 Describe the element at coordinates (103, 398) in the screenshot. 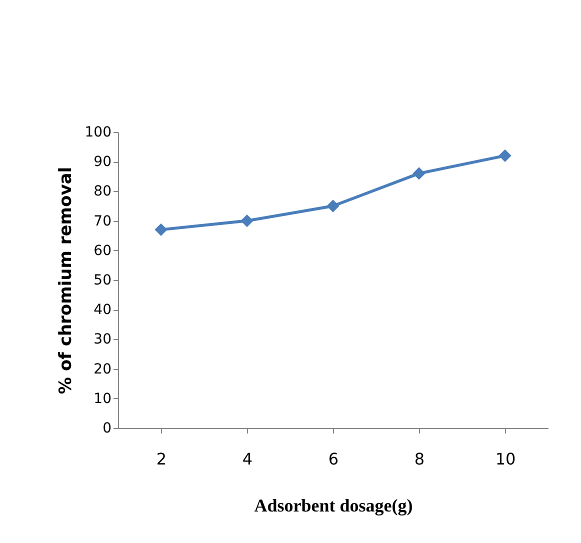

I see `y-tick-label: 10` at that location.